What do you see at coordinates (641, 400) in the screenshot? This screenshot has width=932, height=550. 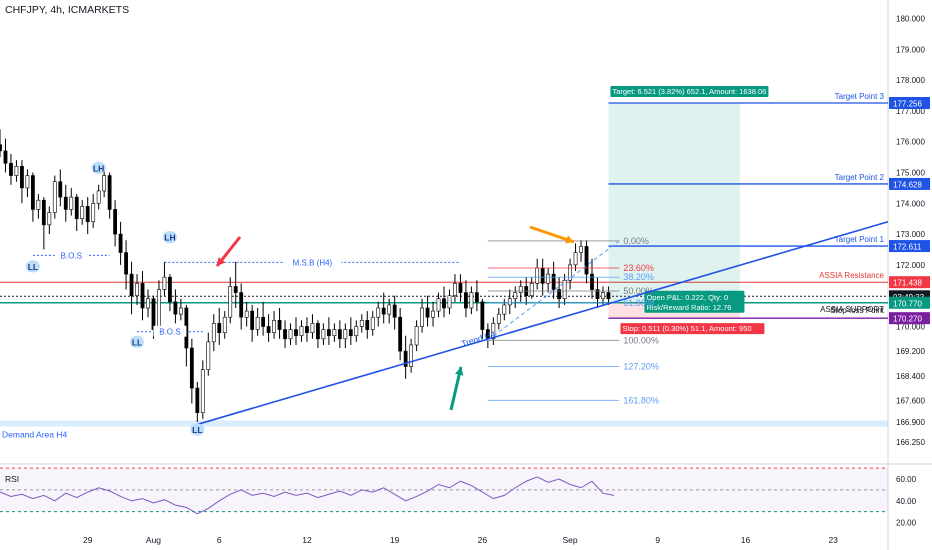 I see `fib-label-7: 161.80%` at bounding box center [641, 400].